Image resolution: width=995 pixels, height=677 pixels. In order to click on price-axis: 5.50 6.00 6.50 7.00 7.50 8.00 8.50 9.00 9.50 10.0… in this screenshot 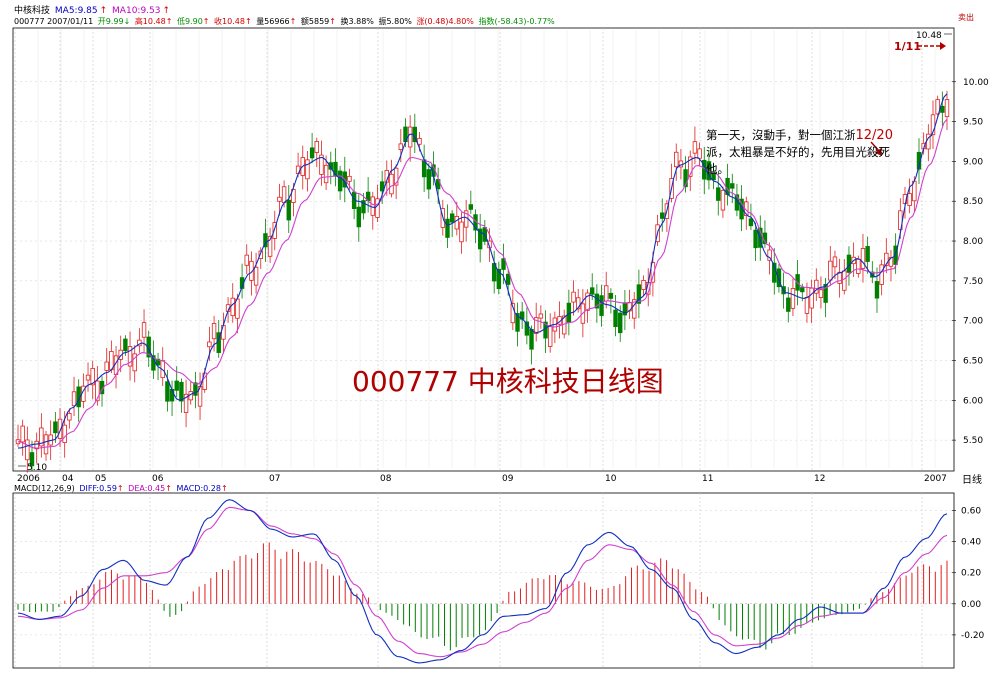, I will do `click(970, 262)`.